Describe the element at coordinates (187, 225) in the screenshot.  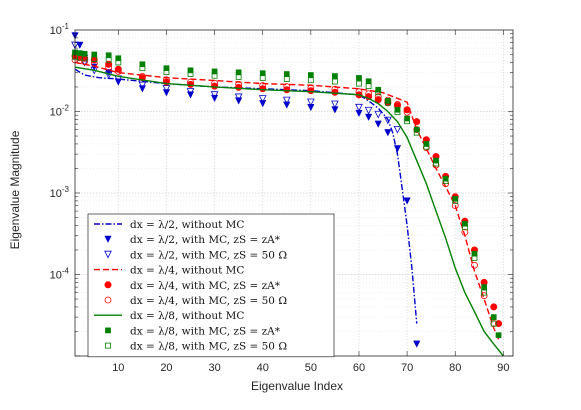
I see `legend-label: dx = λ/2, without MC` at that location.